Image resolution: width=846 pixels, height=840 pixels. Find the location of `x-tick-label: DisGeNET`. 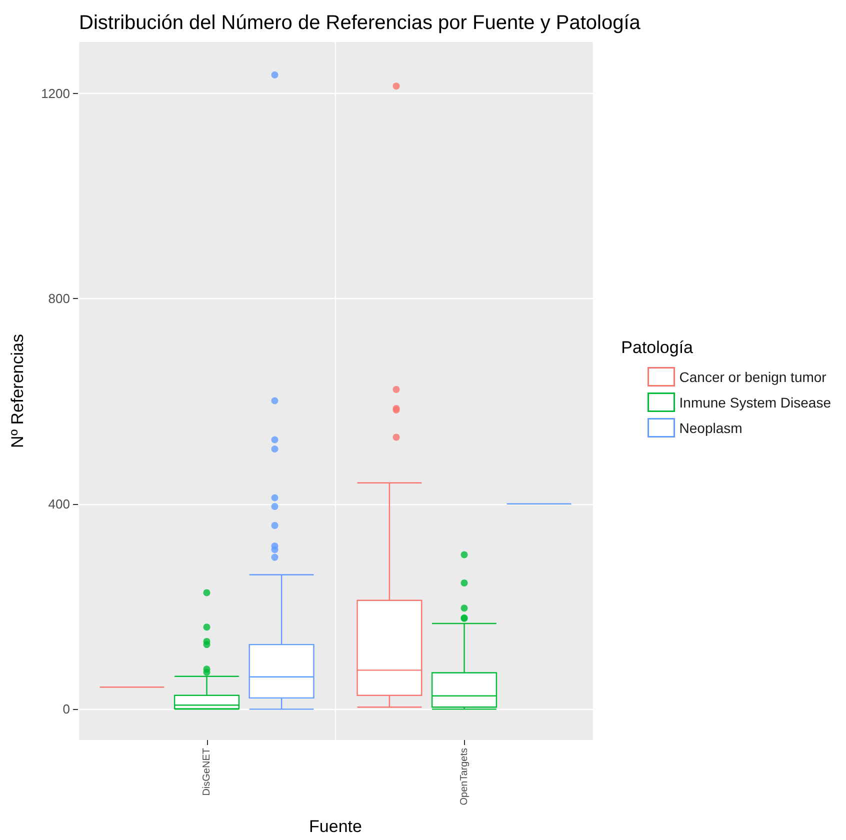

x-tick-label: DisGeNET is located at coordinates (206, 772).